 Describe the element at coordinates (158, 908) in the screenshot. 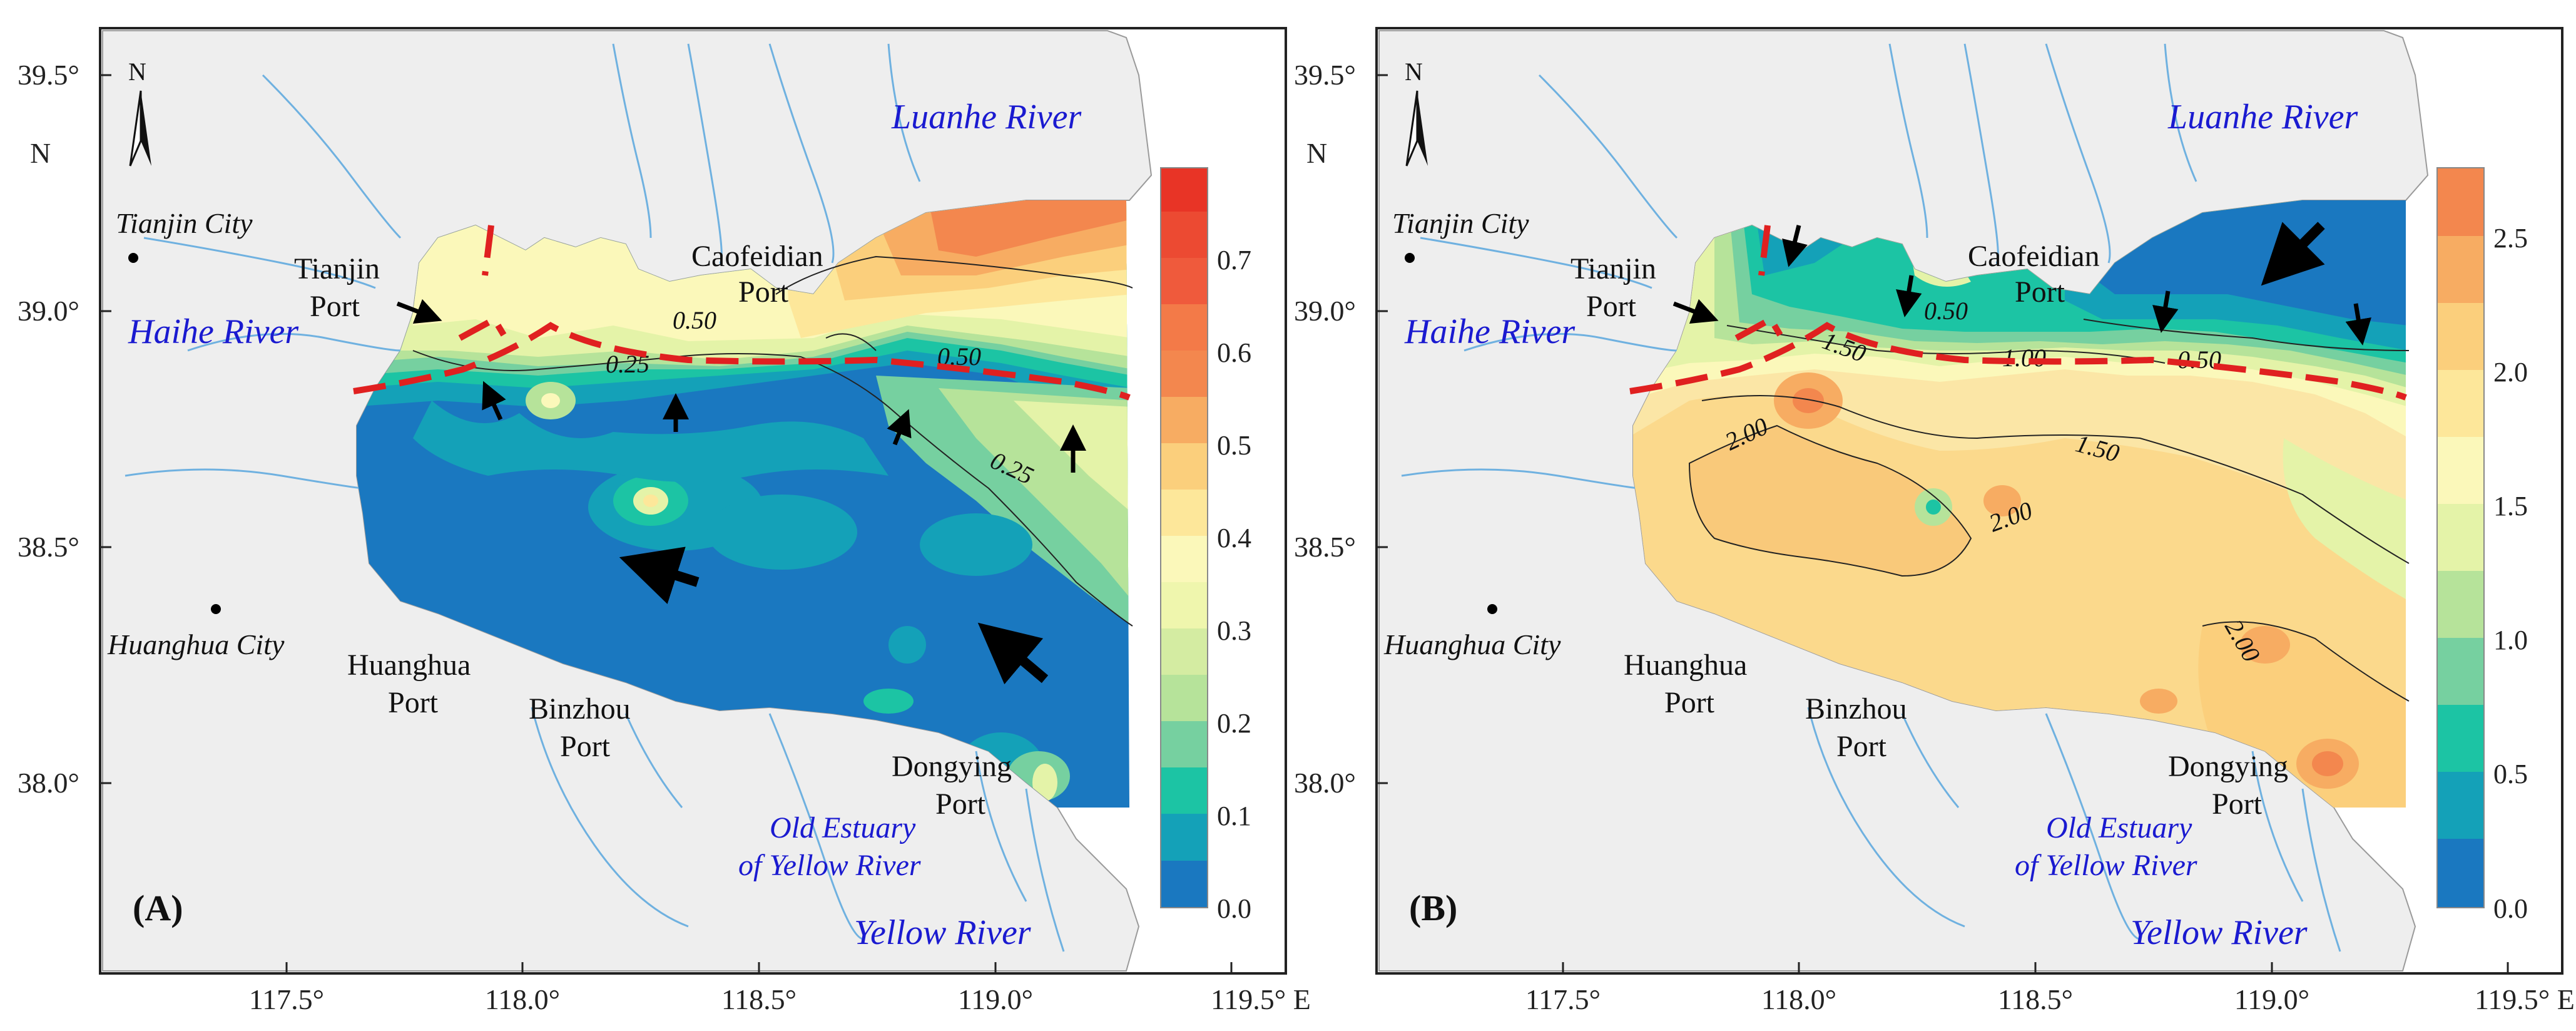

I see `panel-label: (A)` at that location.